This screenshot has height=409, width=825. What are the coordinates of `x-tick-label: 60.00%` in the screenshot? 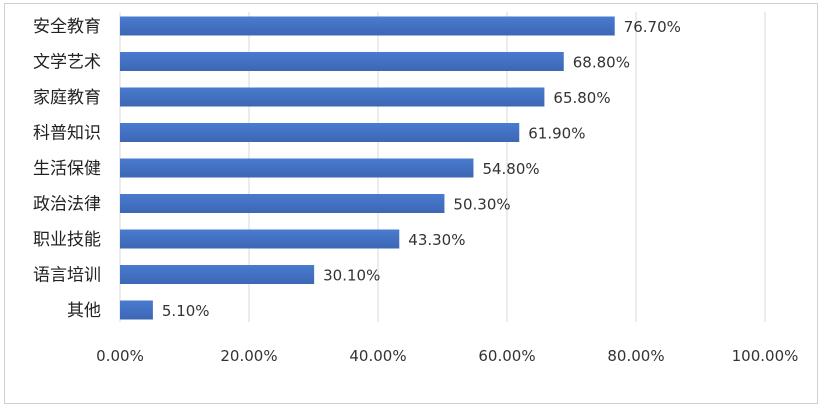 It's located at (506, 356).